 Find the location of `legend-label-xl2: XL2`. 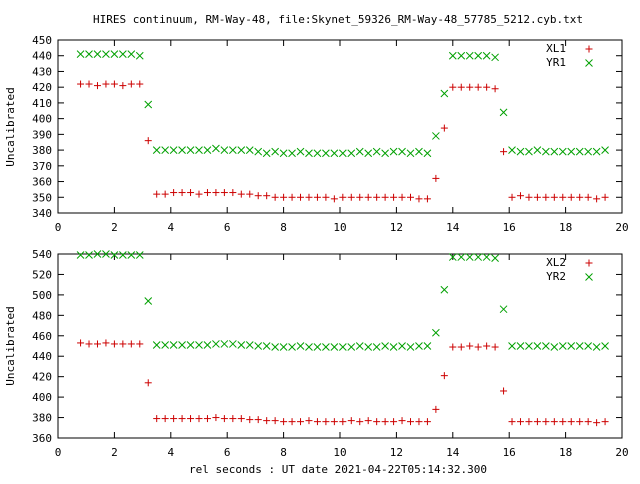

legend-label-xl2: XL2 is located at coordinates (556, 262).